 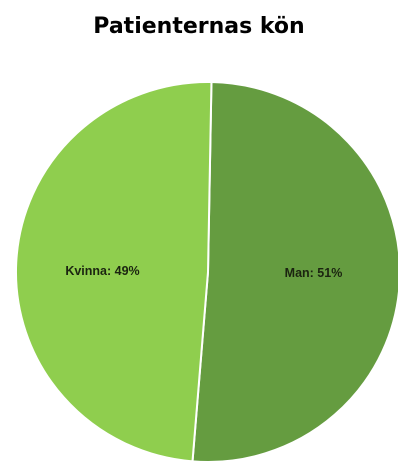 What do you see at coordinates (199, 26) in the screenshot?
I see `chart-title: Patienternas kön` at bounding box center [199, 26].